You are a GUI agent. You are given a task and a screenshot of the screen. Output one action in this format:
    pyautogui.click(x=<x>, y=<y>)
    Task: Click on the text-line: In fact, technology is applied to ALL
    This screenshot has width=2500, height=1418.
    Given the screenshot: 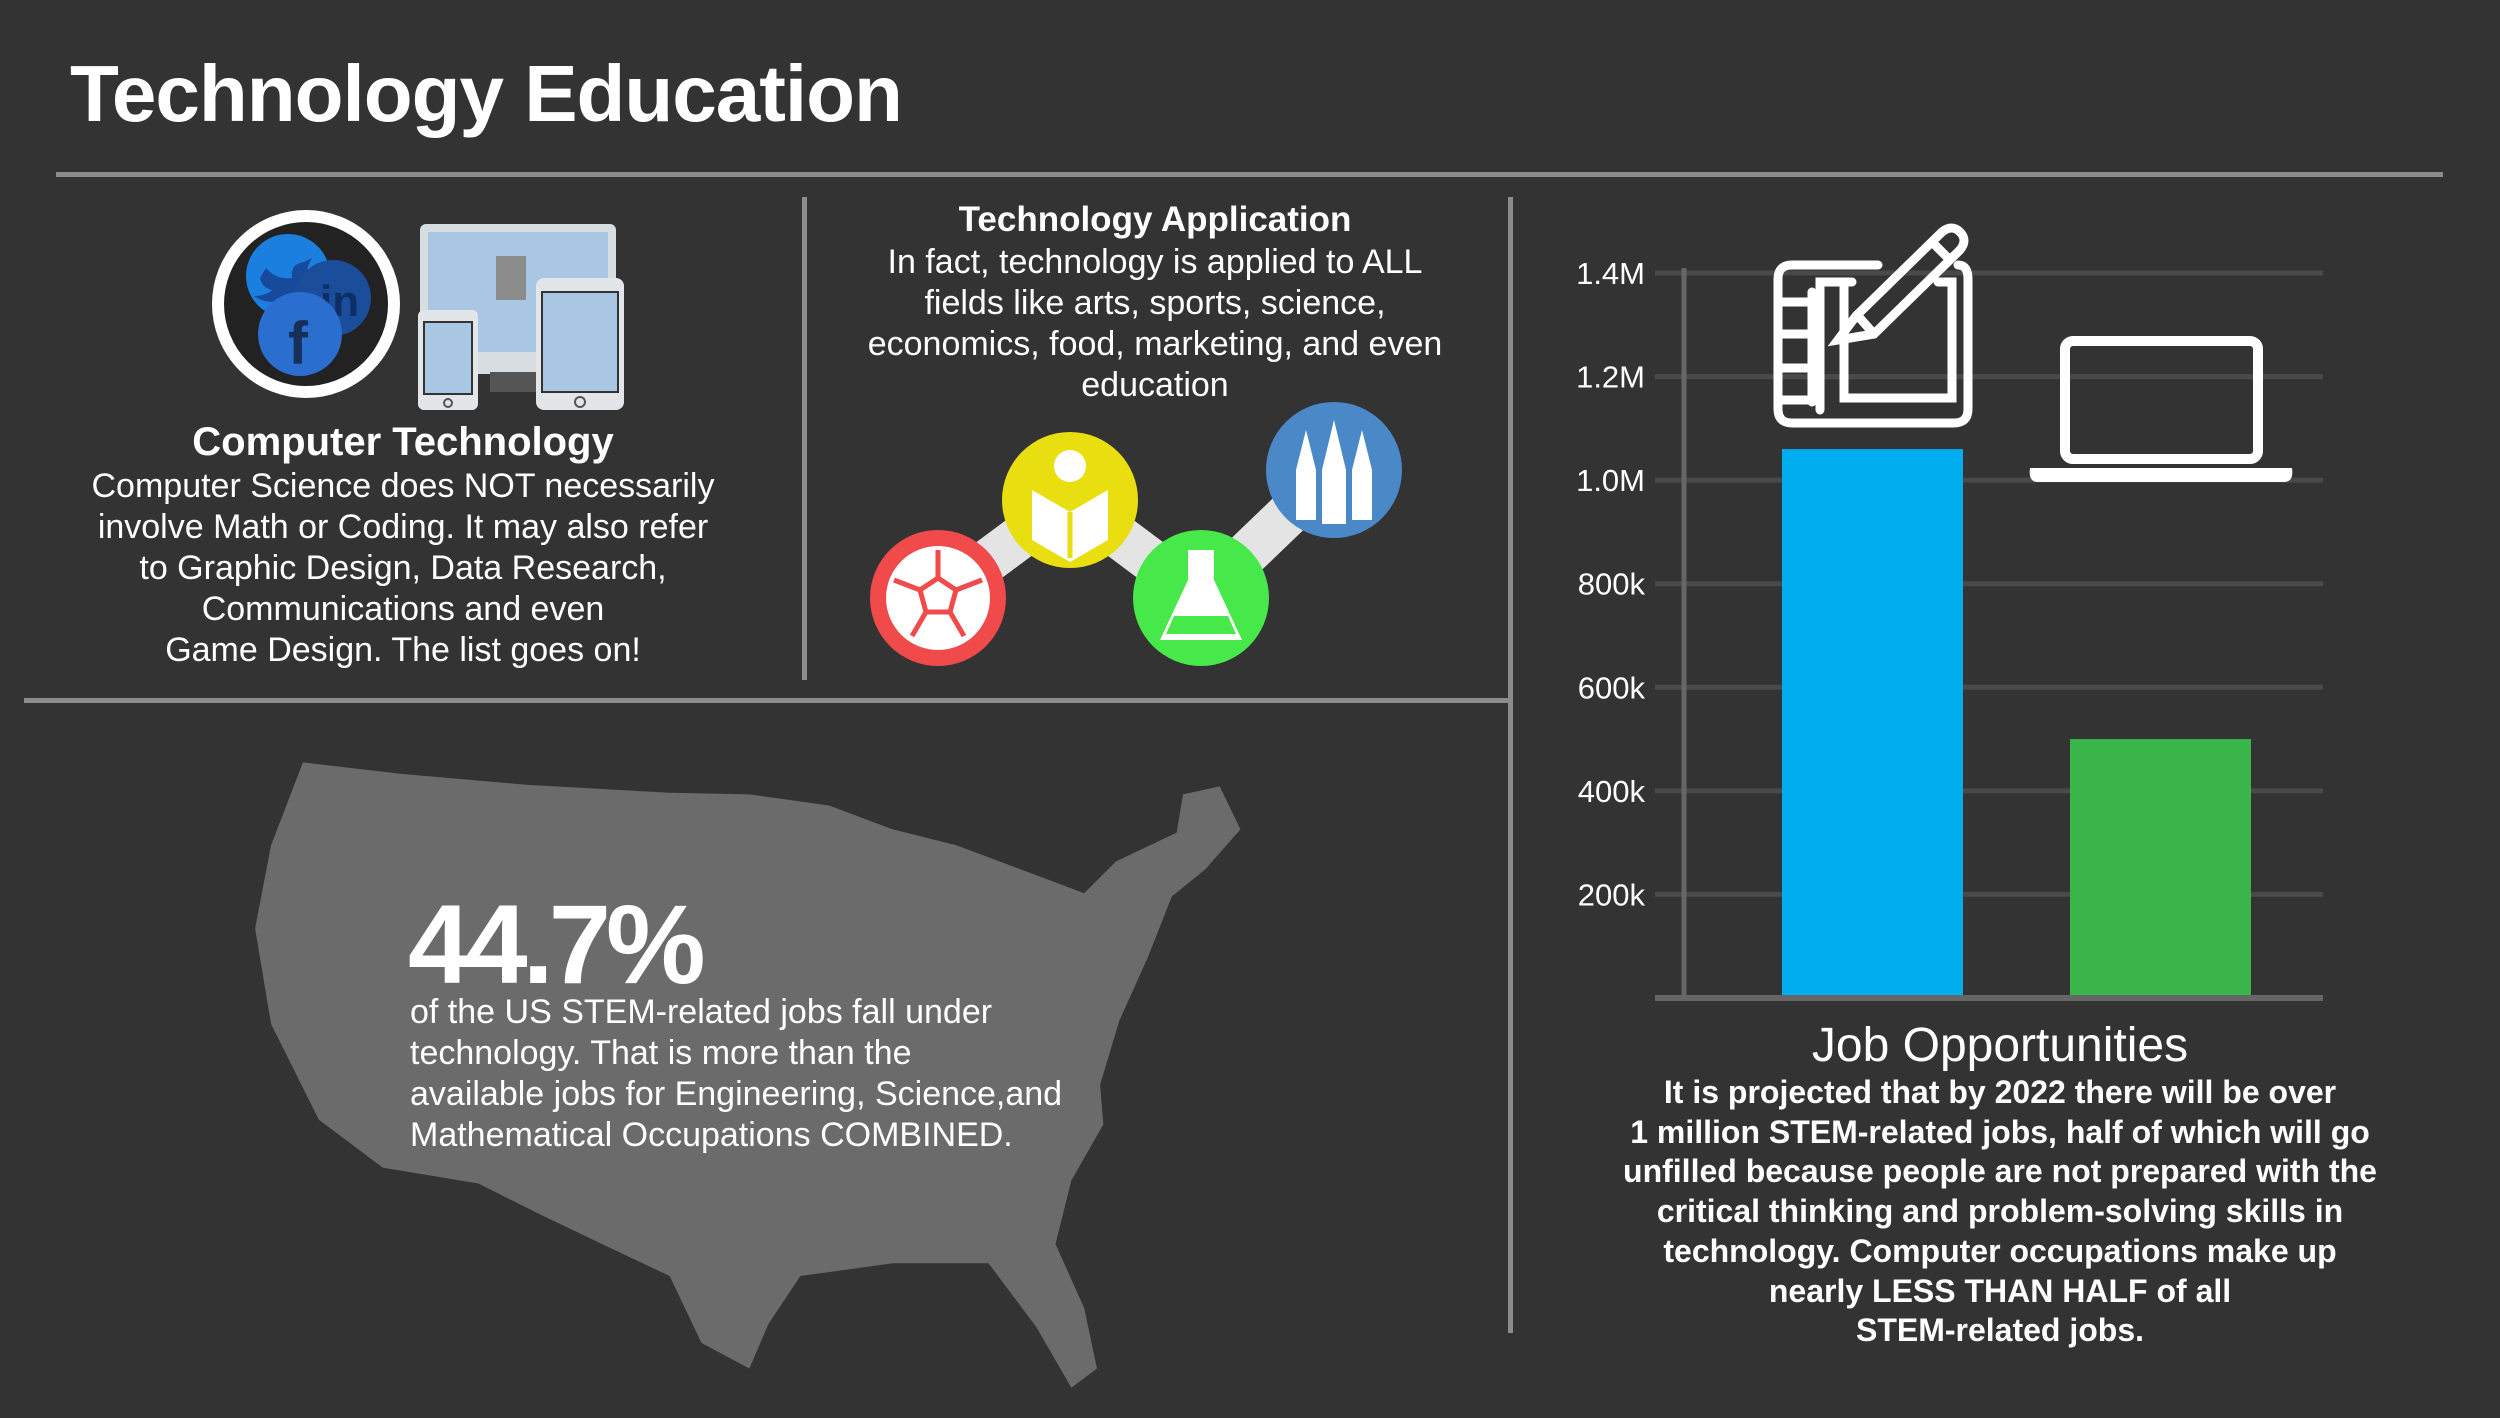 What is the action you would take?
    pyautogui.click(x=1155, y=262)
    